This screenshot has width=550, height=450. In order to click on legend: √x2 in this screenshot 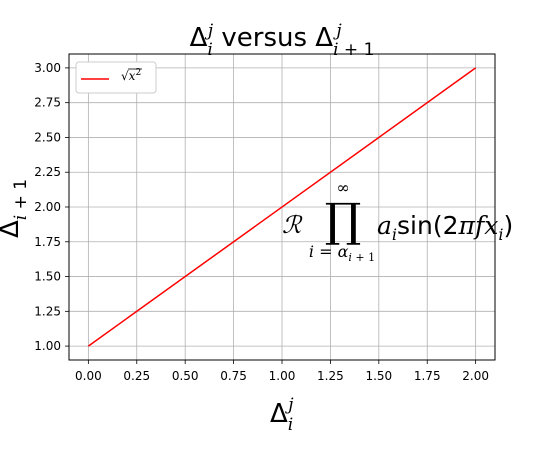, I will do `click(116, 77)`.